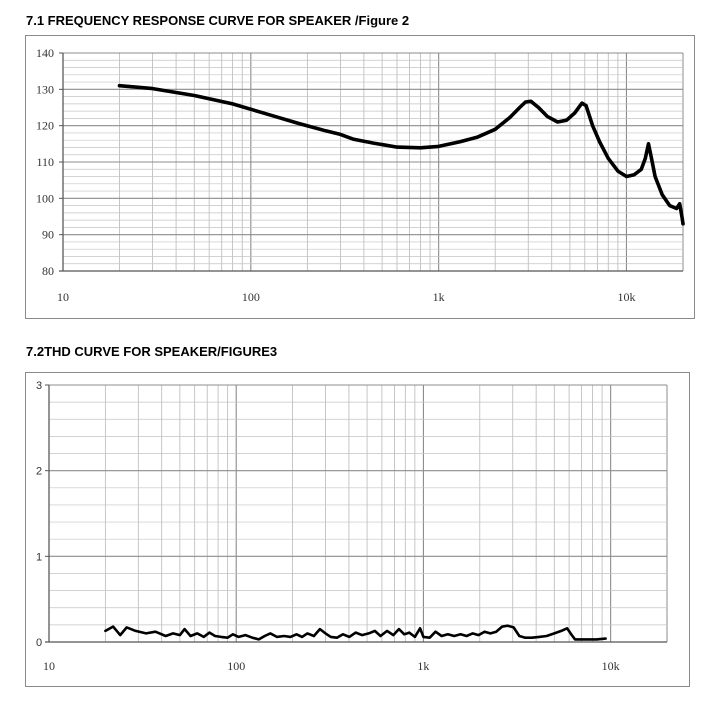  I want to click on y-tick-label: 140, so click(45, 53).